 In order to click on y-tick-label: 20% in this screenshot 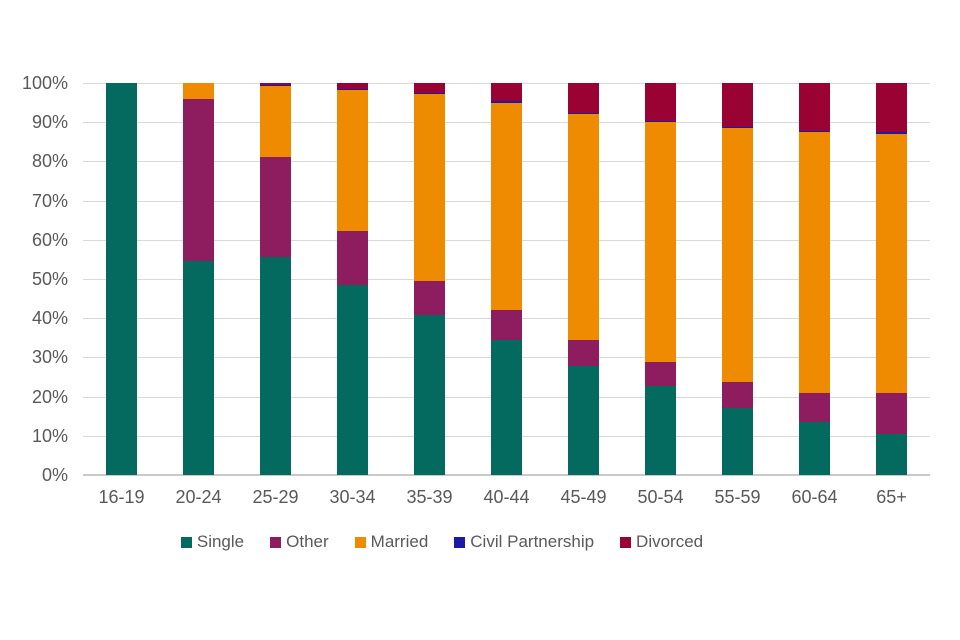, I will do `click(49, 396)`.